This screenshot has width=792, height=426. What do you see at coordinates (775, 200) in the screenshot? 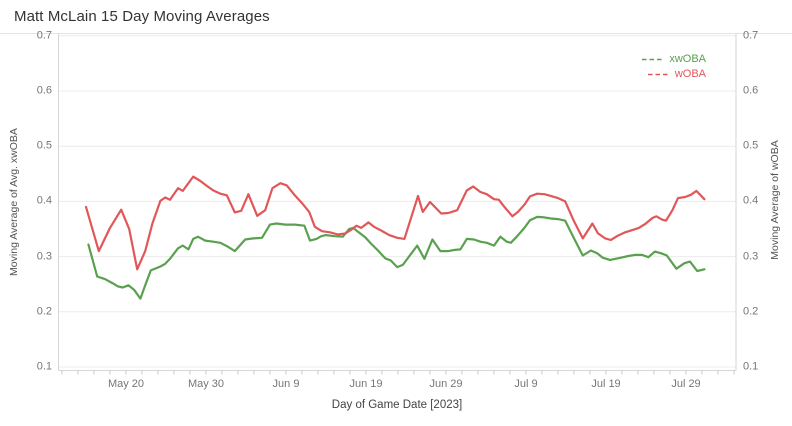
I see `y-axis-title-right: Moving Average of wOBA` at bounding box center [775, 200].